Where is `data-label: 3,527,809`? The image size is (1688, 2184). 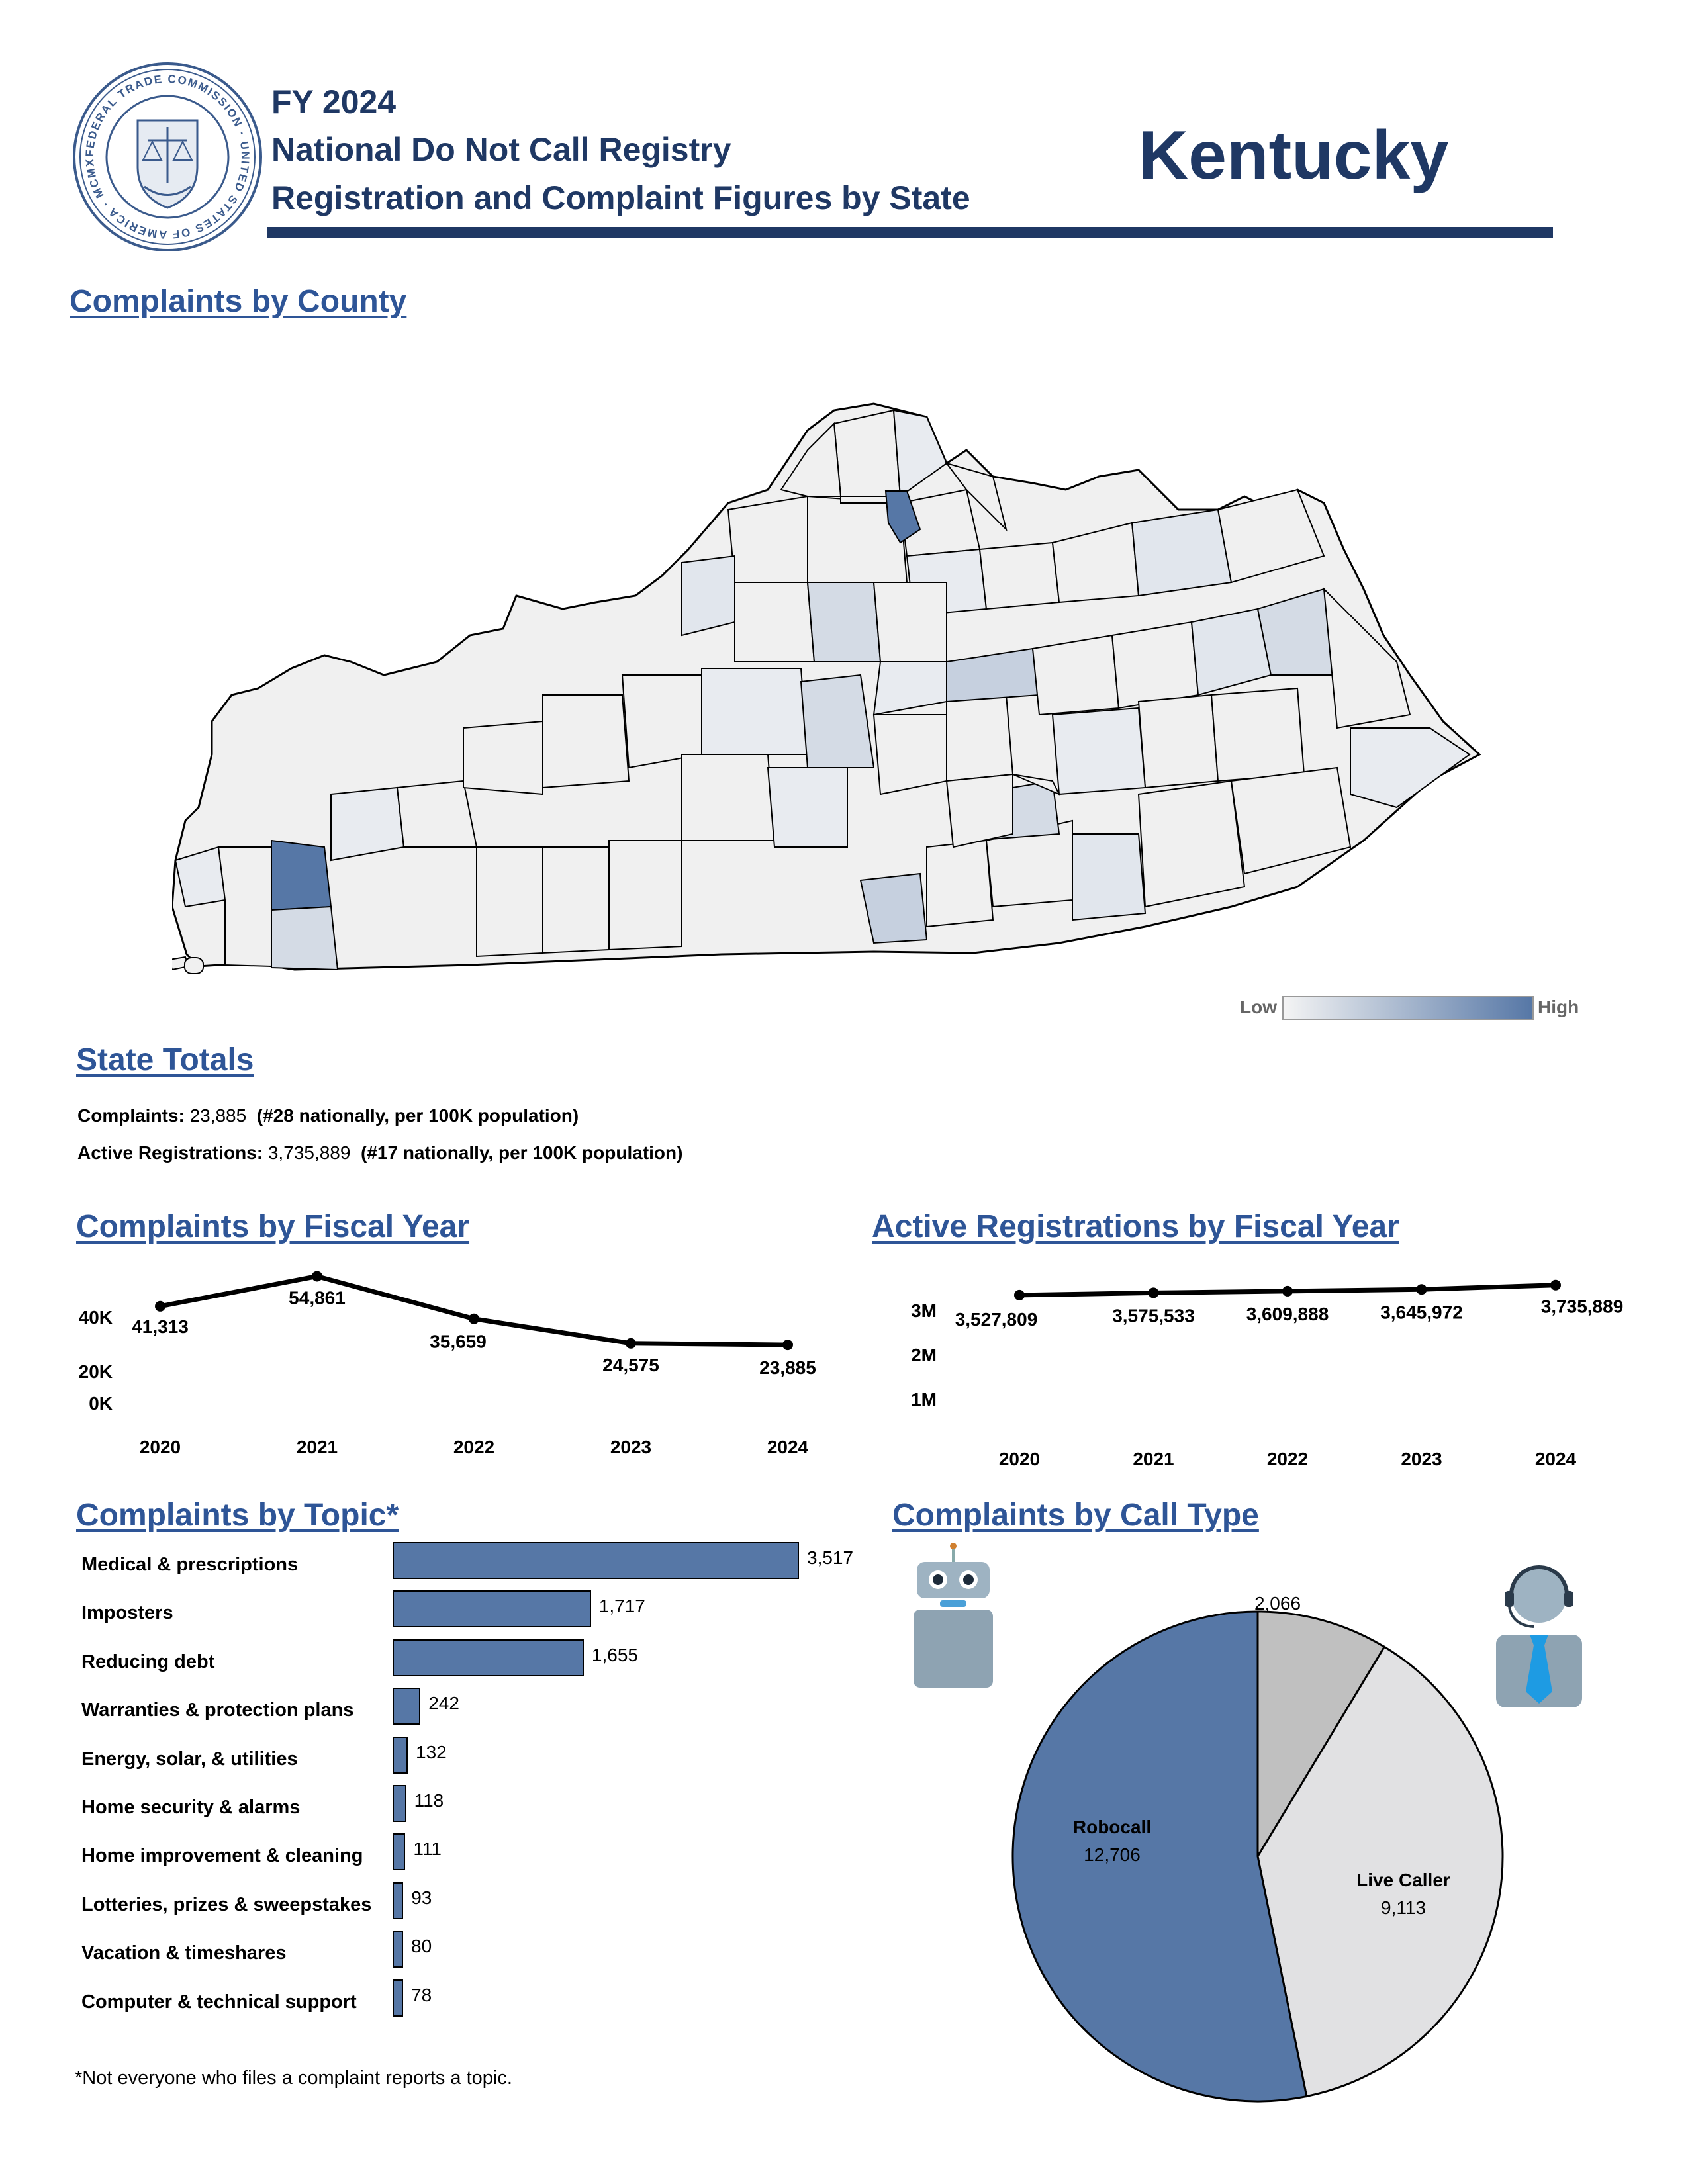
data-label: 3,527,809 is located at coordinates (996, 1319).